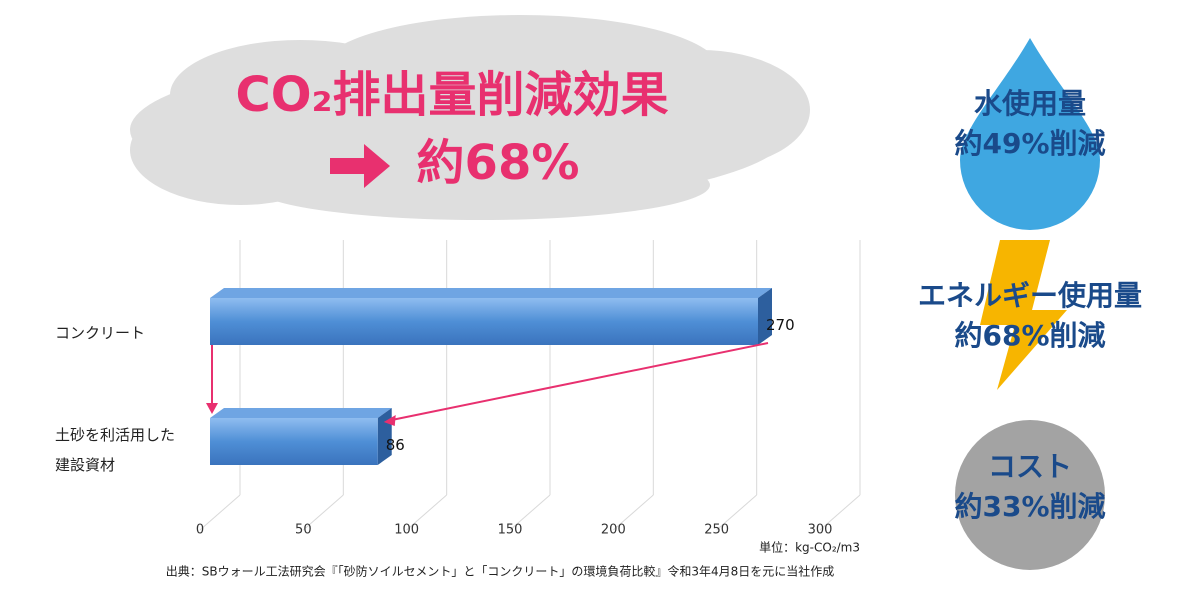 Image resolution: width=1200 pixels, height=601 pixels. I want to click on cost-circle, so click(1030, 495).